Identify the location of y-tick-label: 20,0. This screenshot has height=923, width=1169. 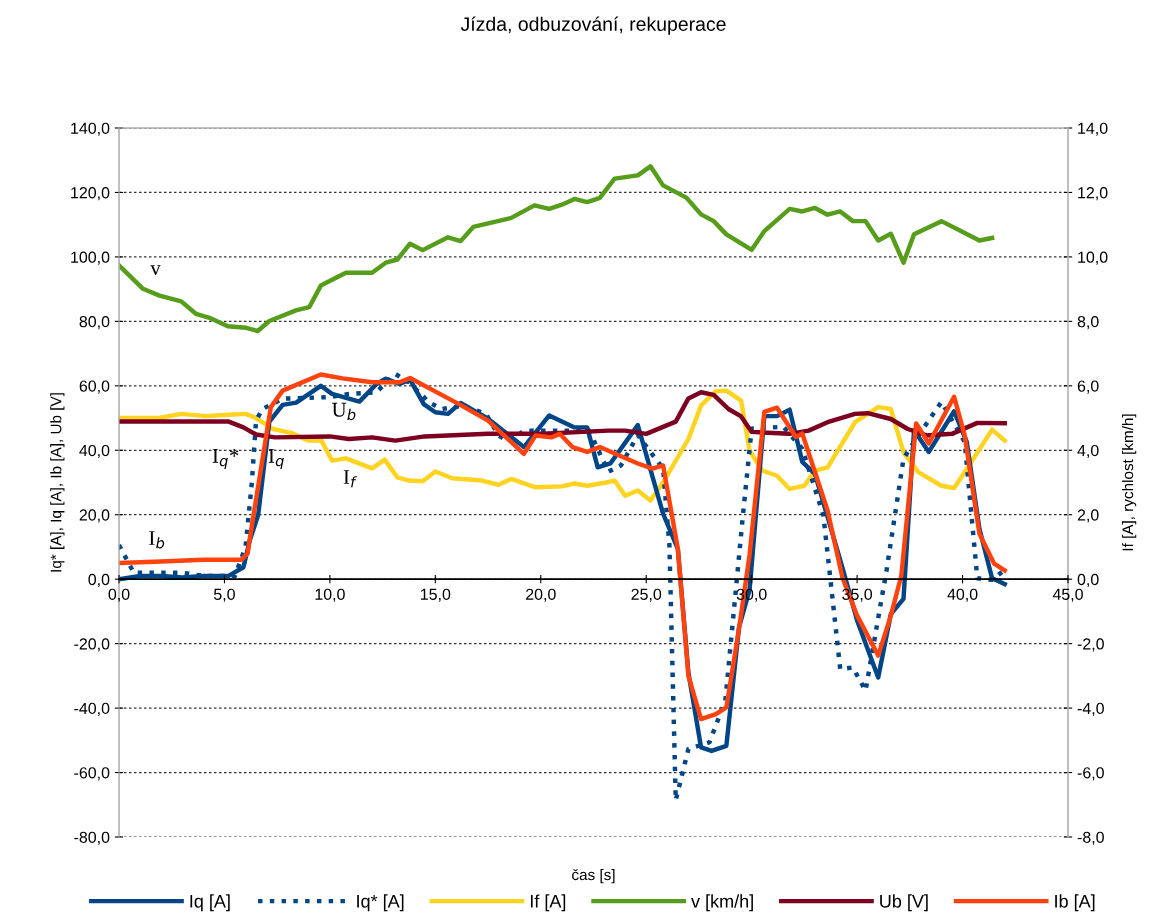
(94, 516).